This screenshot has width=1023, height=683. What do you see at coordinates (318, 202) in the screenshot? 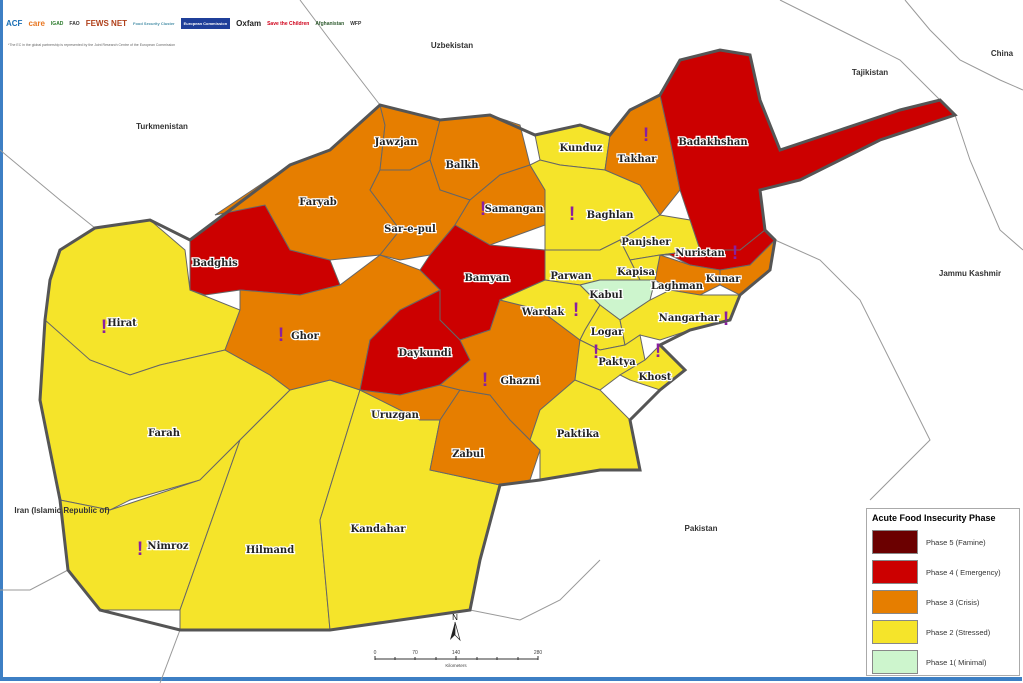
I see `label-faryab: Faryab` at bounding box center [318, 202].